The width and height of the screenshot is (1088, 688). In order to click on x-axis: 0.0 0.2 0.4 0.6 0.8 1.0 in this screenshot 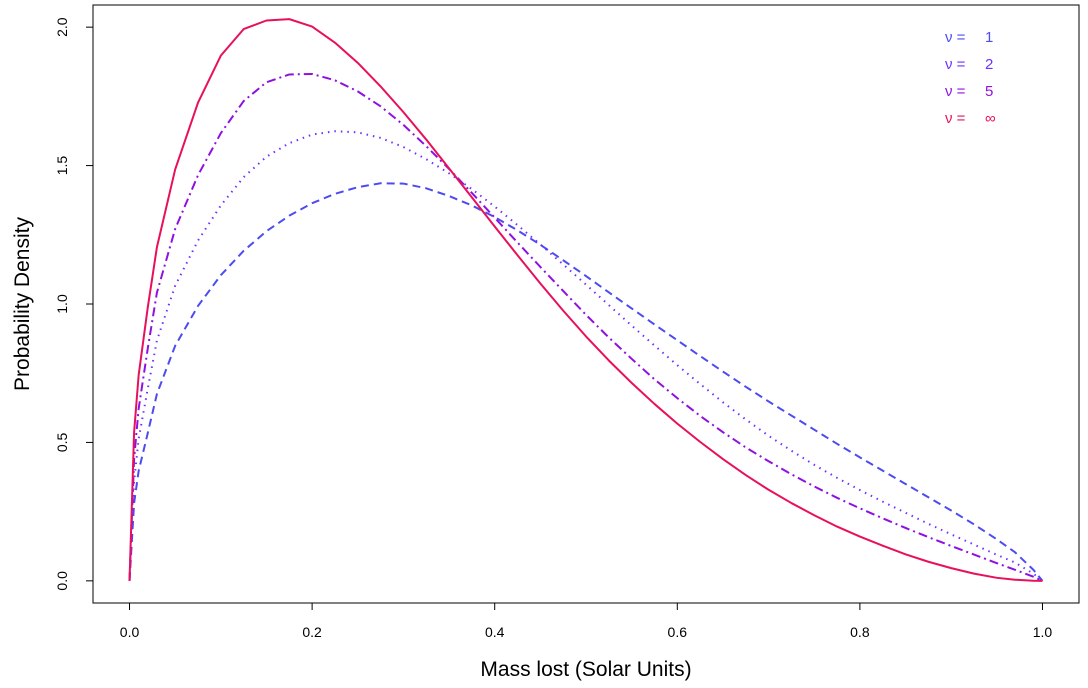, I will do `click(586, 621)`.